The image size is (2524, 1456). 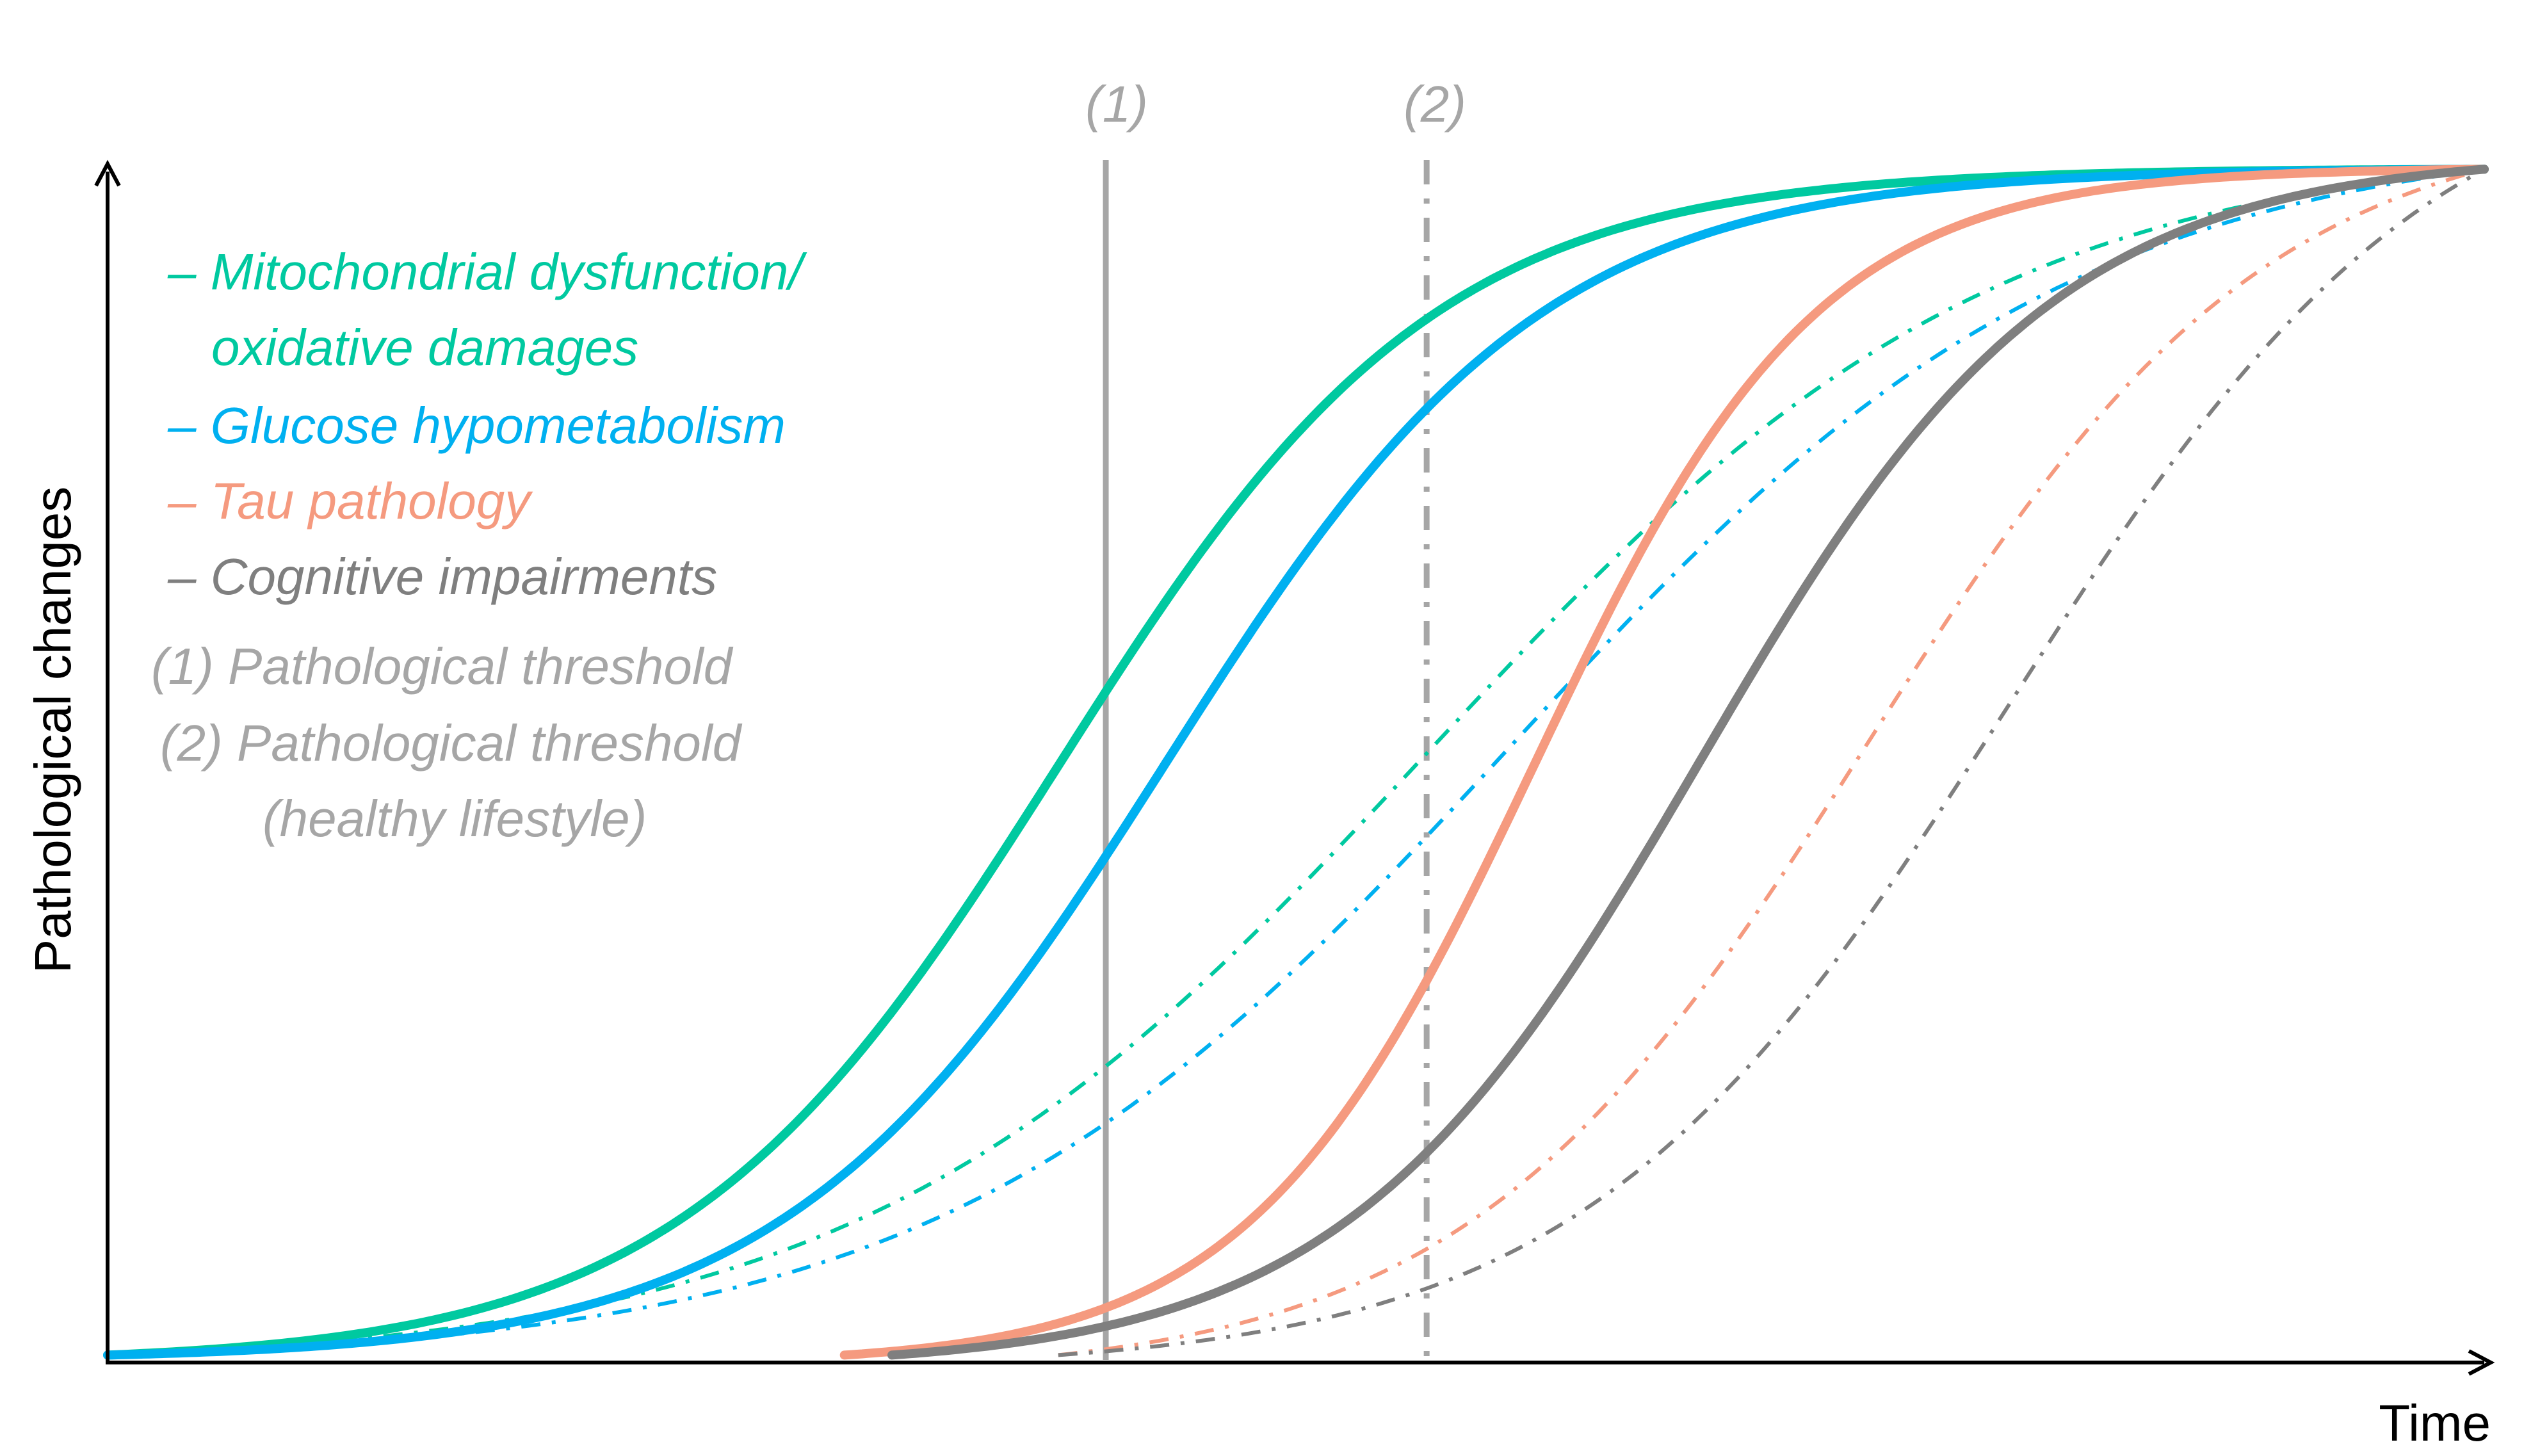 What do you see at coordinates (1275, 104) in the screenshot?
I see `threshold-labels: (1) (2)` at bounding box center [1275, 104].